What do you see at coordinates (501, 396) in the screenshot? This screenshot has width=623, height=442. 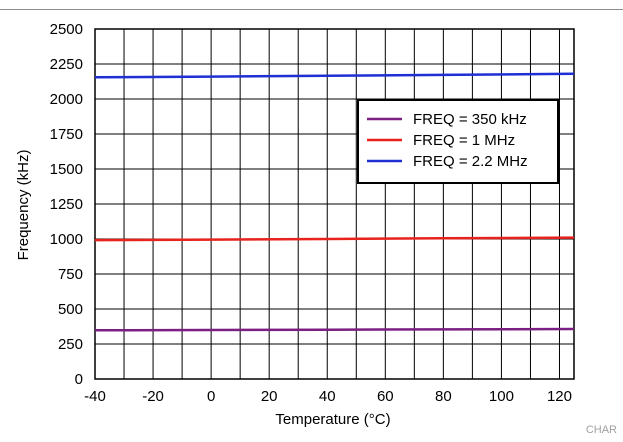 I see `x-tick-label: 100` at bounding box center [501, 396].